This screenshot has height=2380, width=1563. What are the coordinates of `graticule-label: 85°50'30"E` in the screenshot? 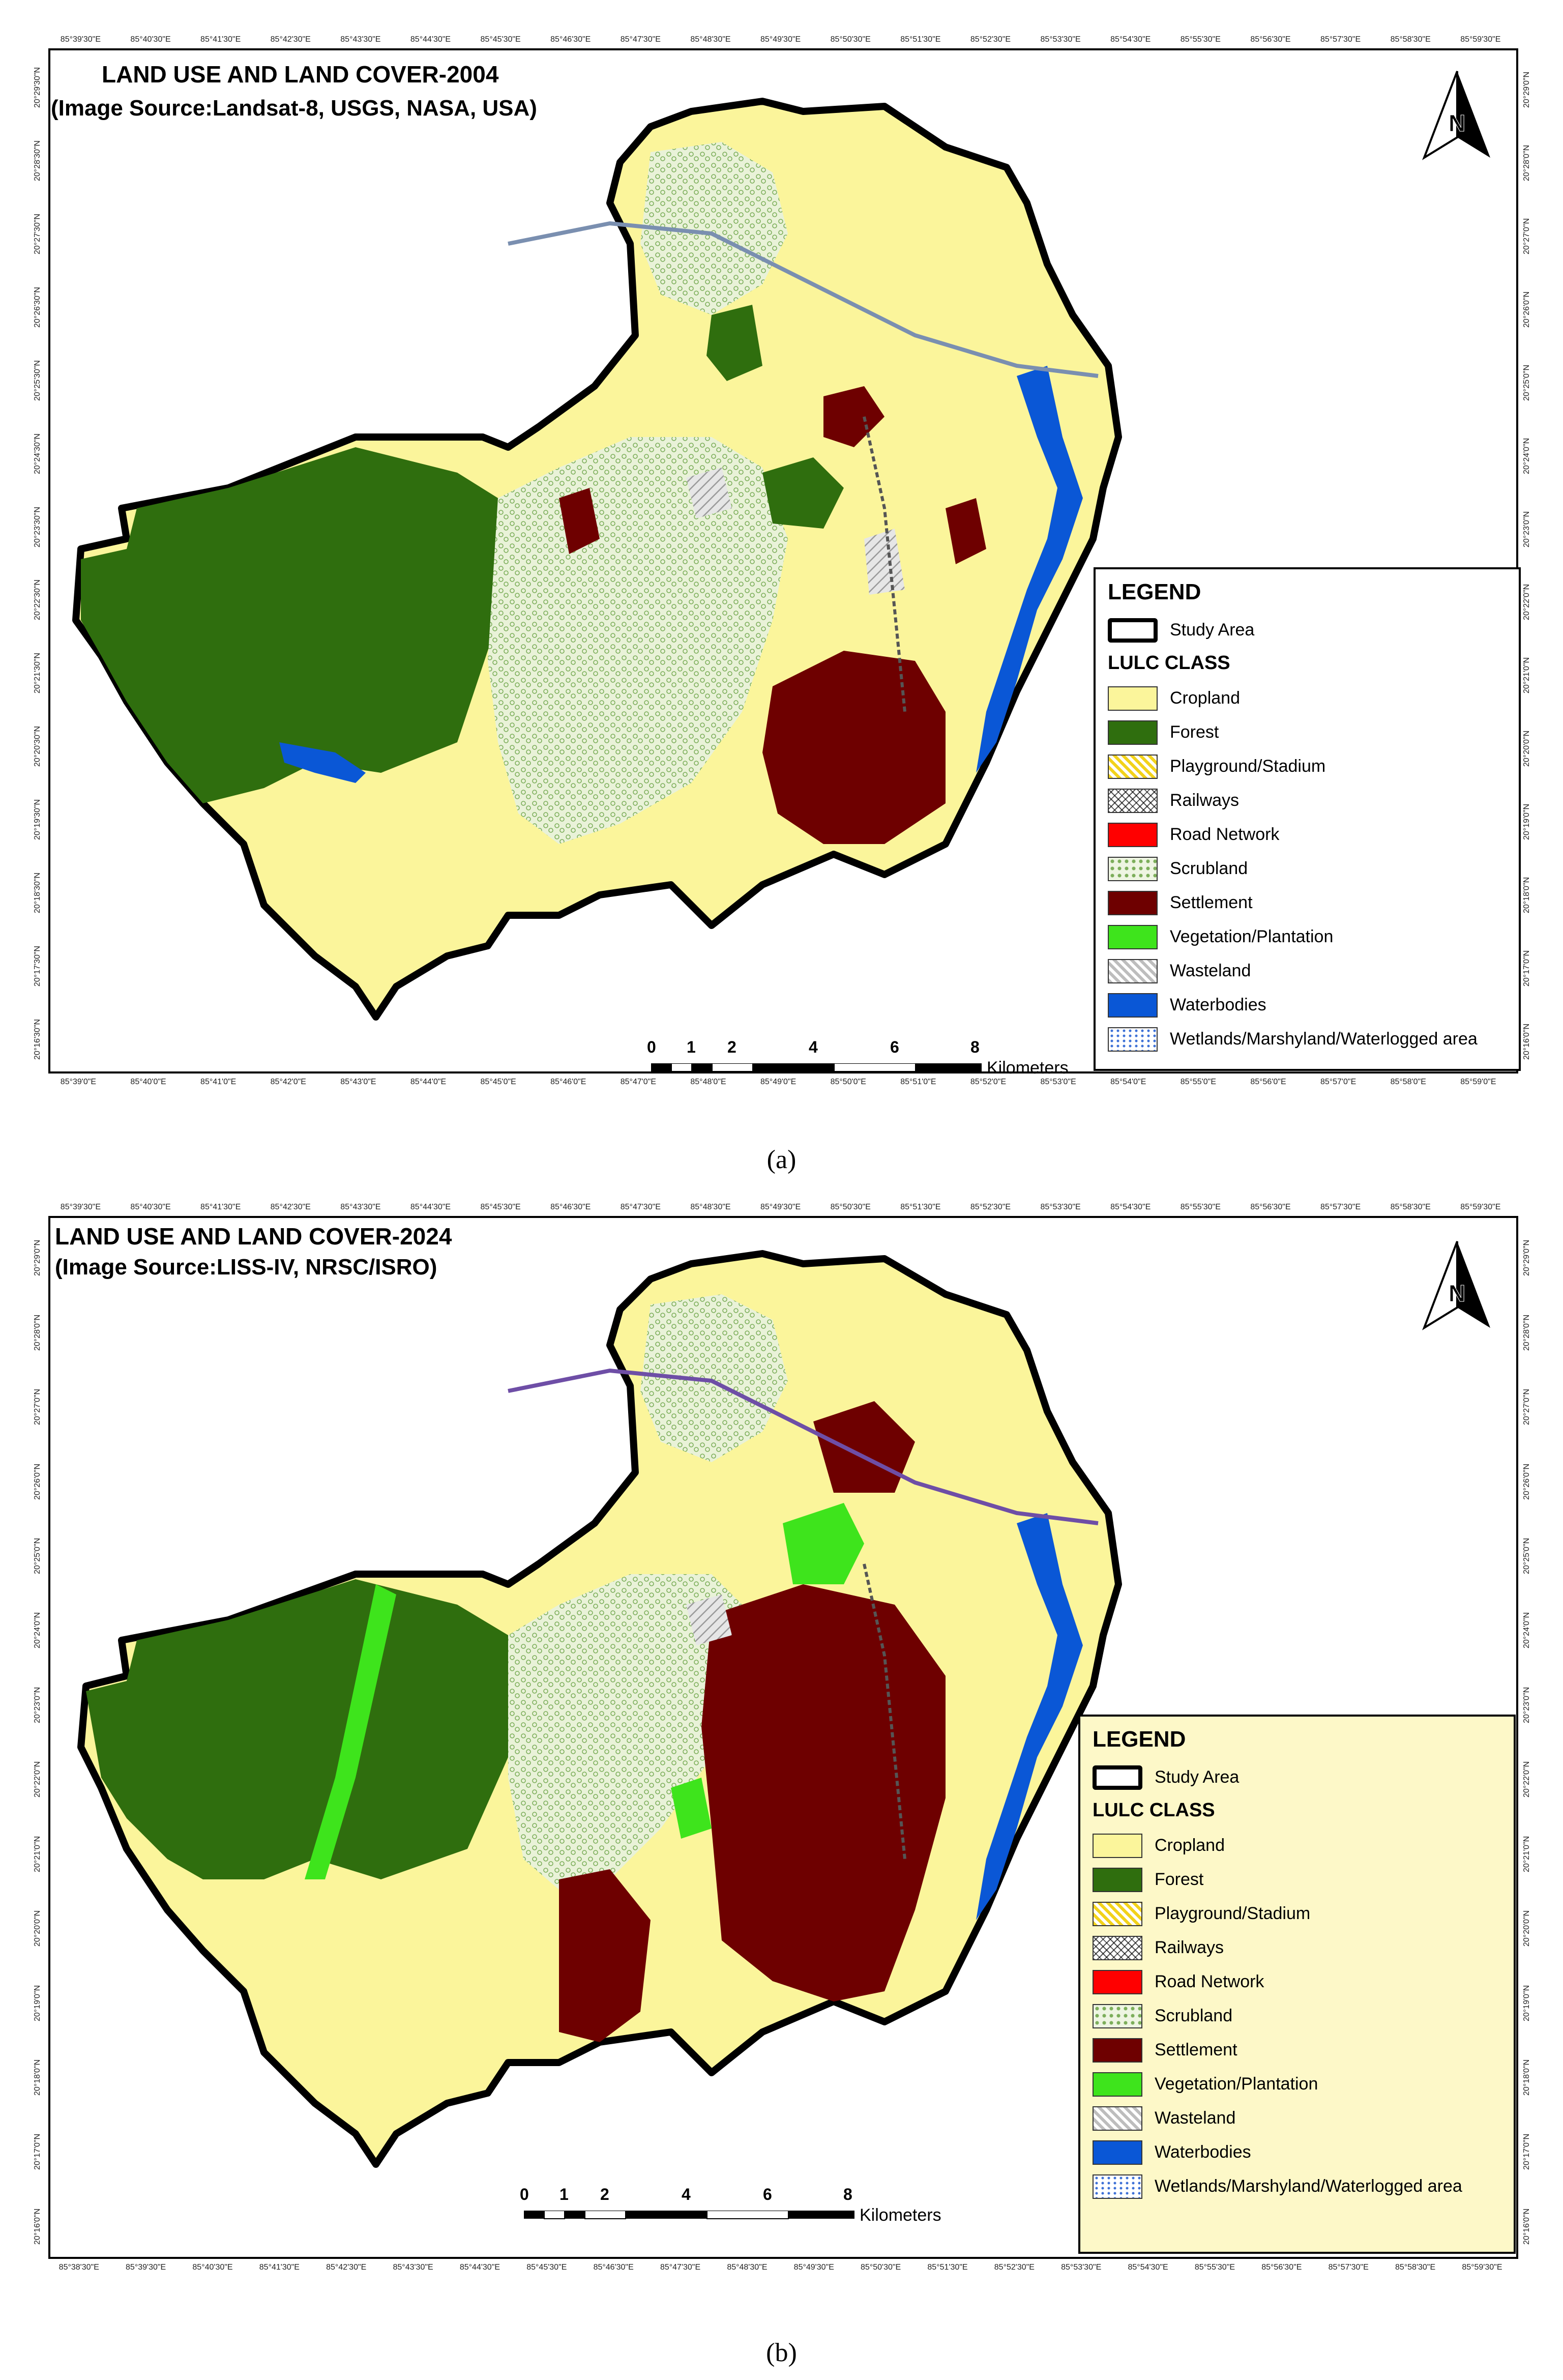 It's located at (850, 1207).